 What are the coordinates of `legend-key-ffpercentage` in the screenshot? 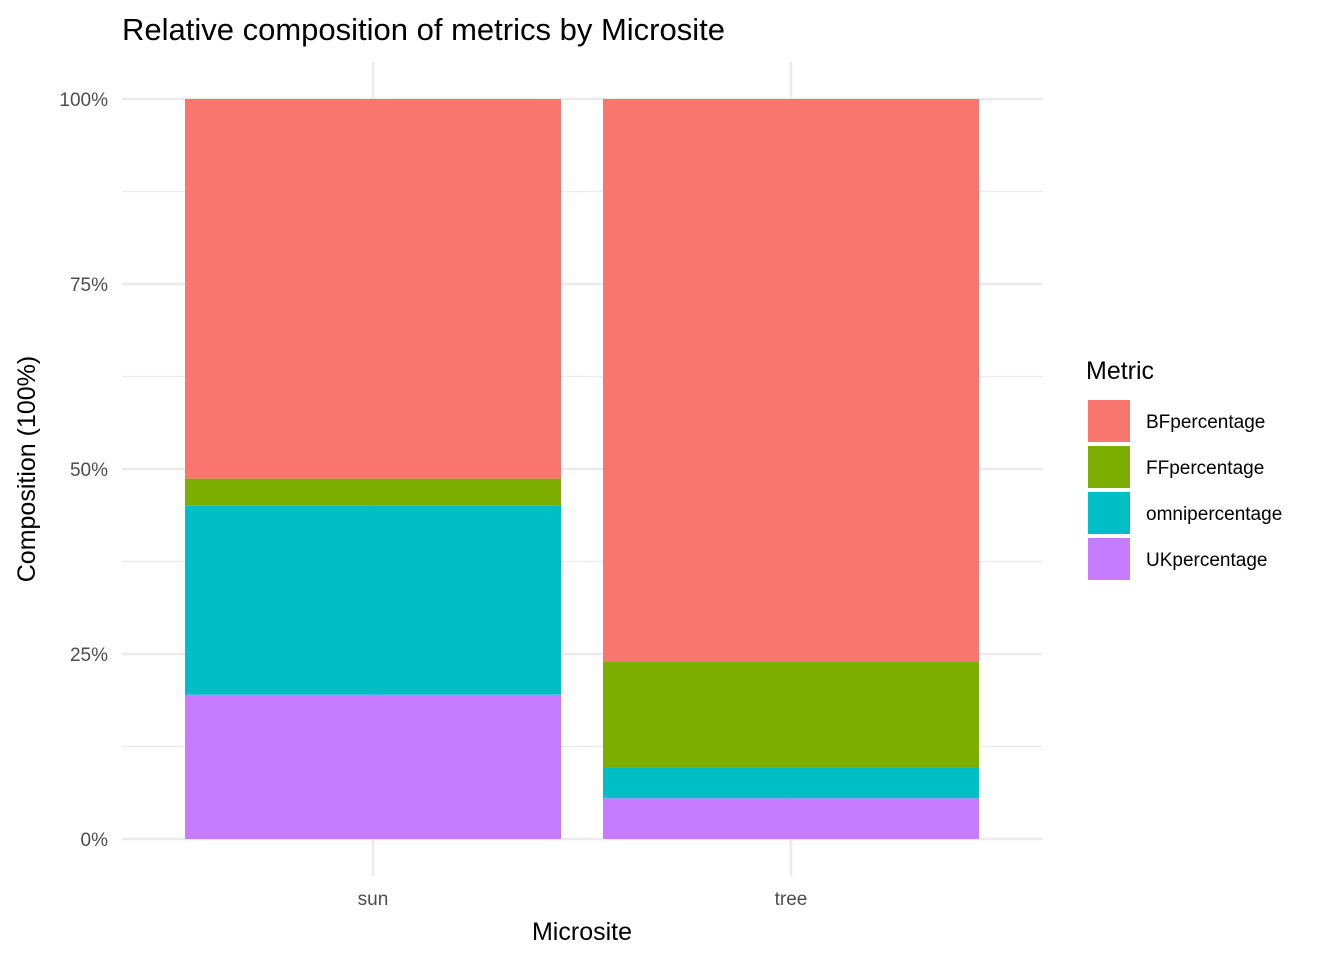 It's located at (1109, 467).